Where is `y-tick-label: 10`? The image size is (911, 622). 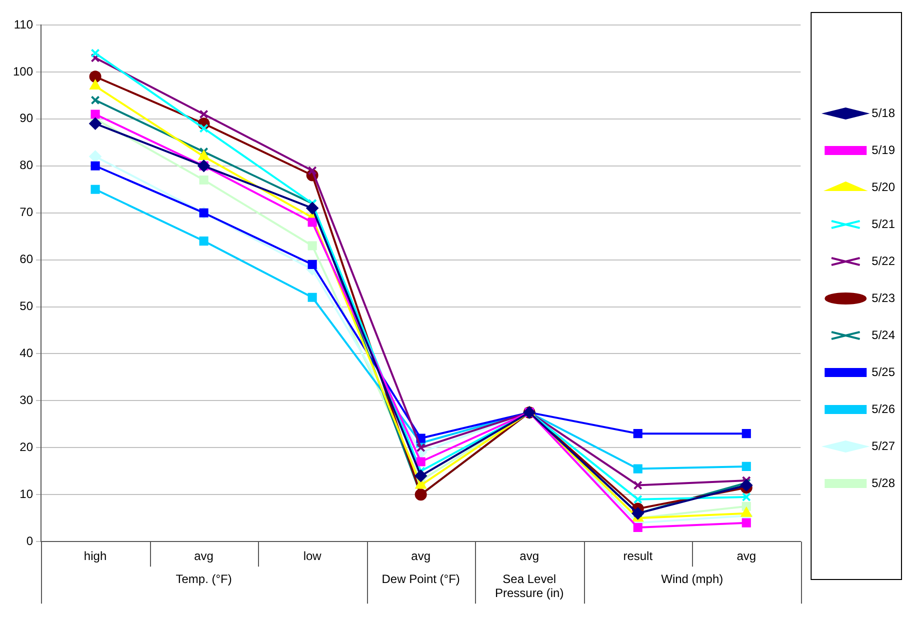 y-tick-label: 10 is located at coordinates (27, 493).